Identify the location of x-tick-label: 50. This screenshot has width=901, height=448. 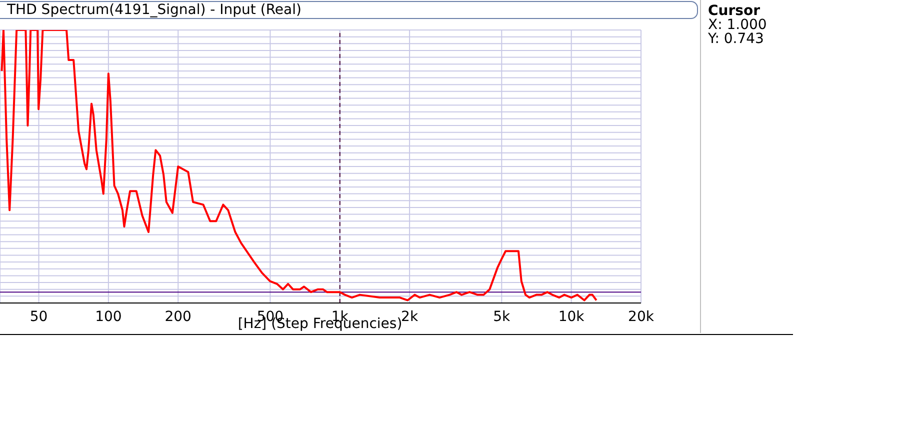
(39, 316).